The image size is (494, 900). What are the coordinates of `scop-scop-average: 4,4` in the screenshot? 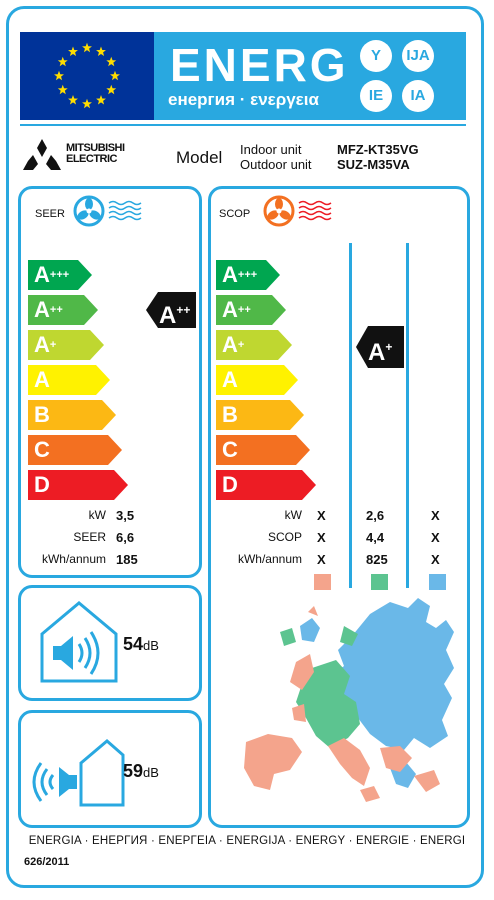 It's located at (375, 537).